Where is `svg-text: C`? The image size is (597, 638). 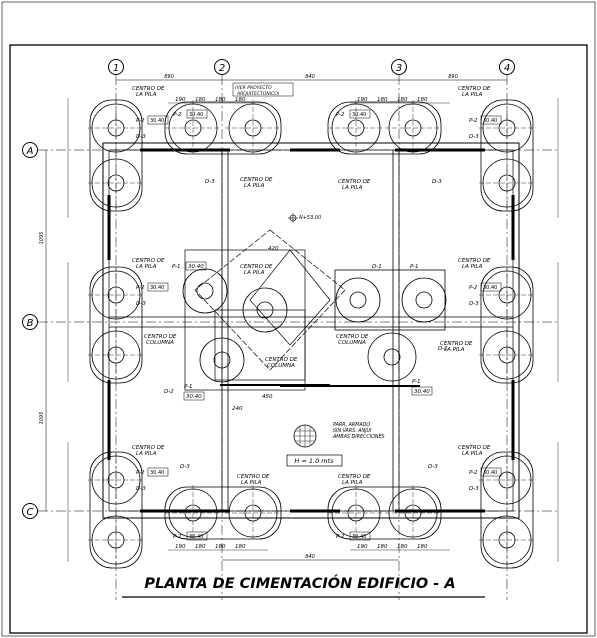 svg-text: C is located at coordinates (30, 512).